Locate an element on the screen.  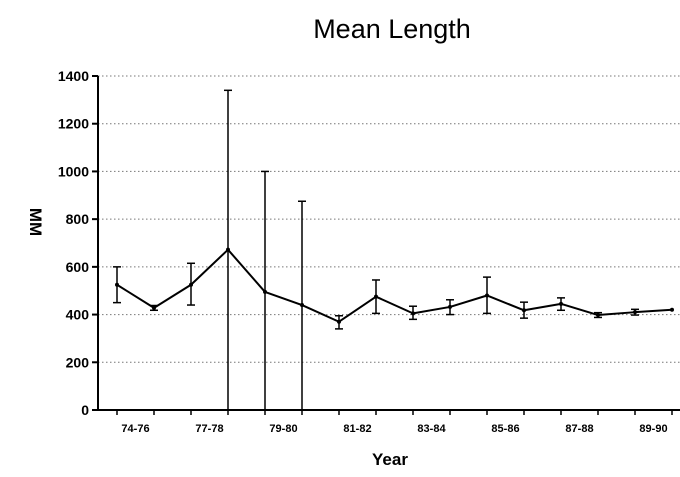
series-line-group is located at coordinates (394, 285).